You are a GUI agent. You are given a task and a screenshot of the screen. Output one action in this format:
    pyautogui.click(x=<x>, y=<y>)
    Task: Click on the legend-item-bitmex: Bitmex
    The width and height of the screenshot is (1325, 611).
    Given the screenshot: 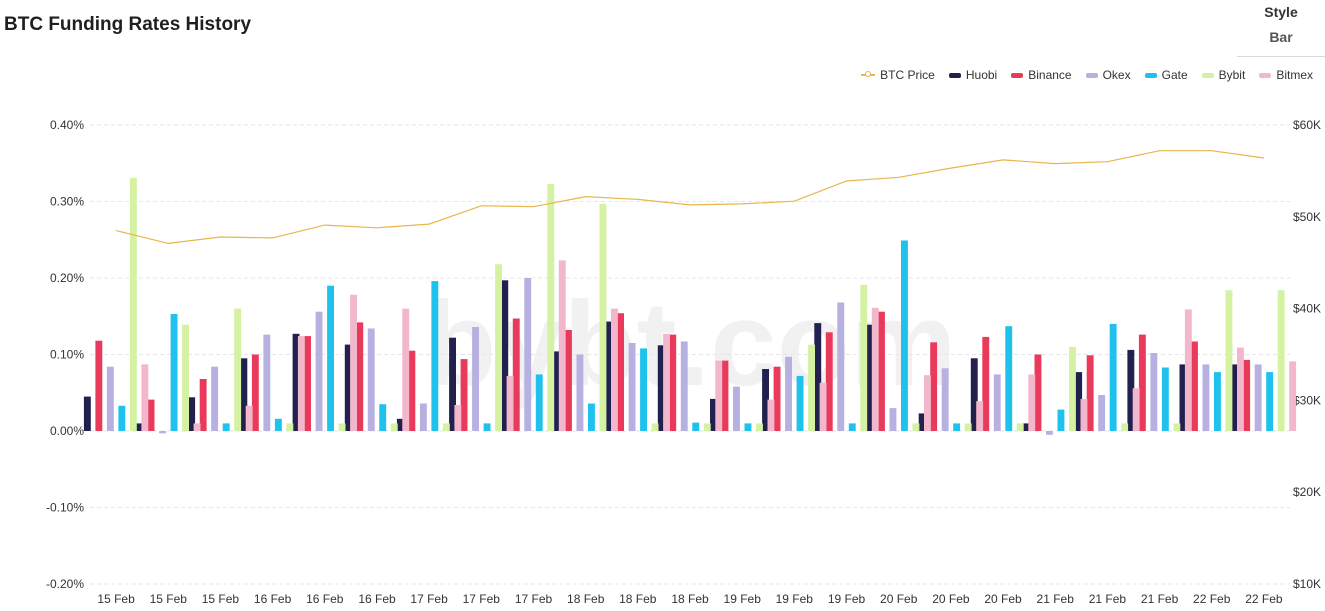 What is the action you would take?
    pyautogui.click(x=1286, y=75)
    